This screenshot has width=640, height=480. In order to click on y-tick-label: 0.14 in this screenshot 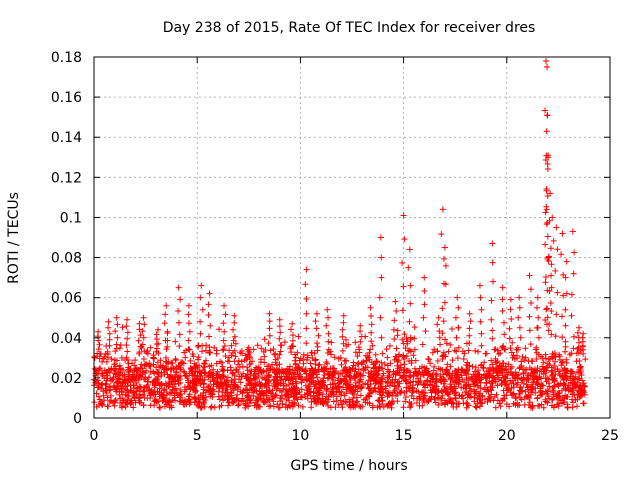, I will do `click(66, 138)`.